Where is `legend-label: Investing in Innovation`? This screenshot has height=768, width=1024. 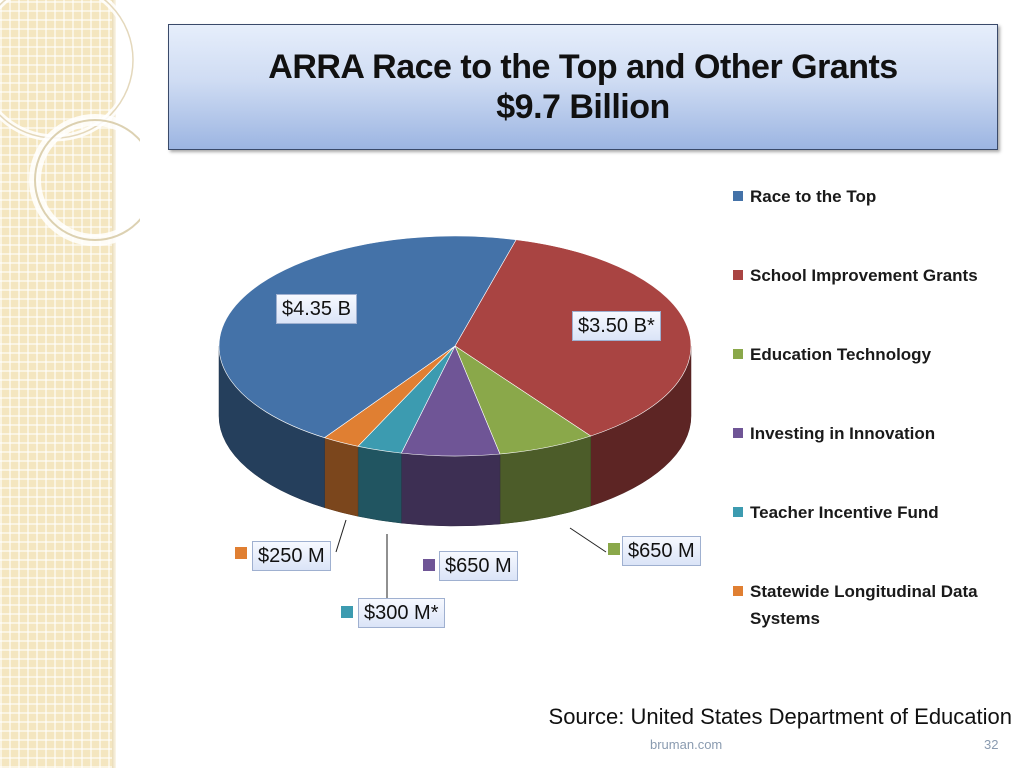 legend-label: Investing in Innovation is located at coordinates (843, 433).